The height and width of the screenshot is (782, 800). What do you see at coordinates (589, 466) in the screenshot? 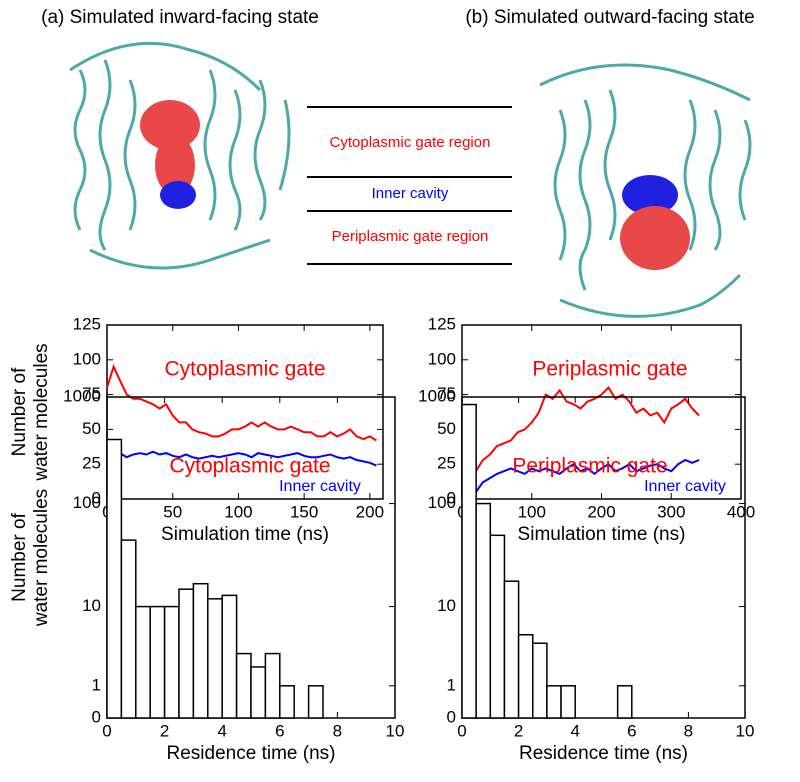
I see `annotation: Periplasmic gate` at bounding box center [589, 466].